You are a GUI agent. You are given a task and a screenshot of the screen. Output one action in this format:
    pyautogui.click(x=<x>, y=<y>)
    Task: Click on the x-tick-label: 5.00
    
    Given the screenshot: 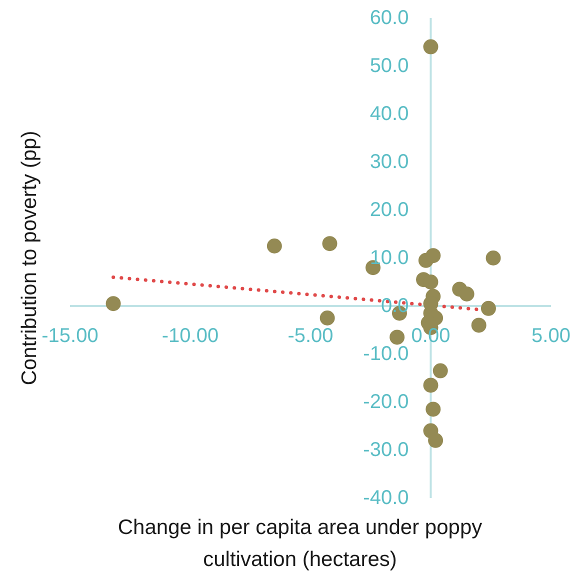 What is the action you would take?
    pyautogui.click(x=551, y=336)
    